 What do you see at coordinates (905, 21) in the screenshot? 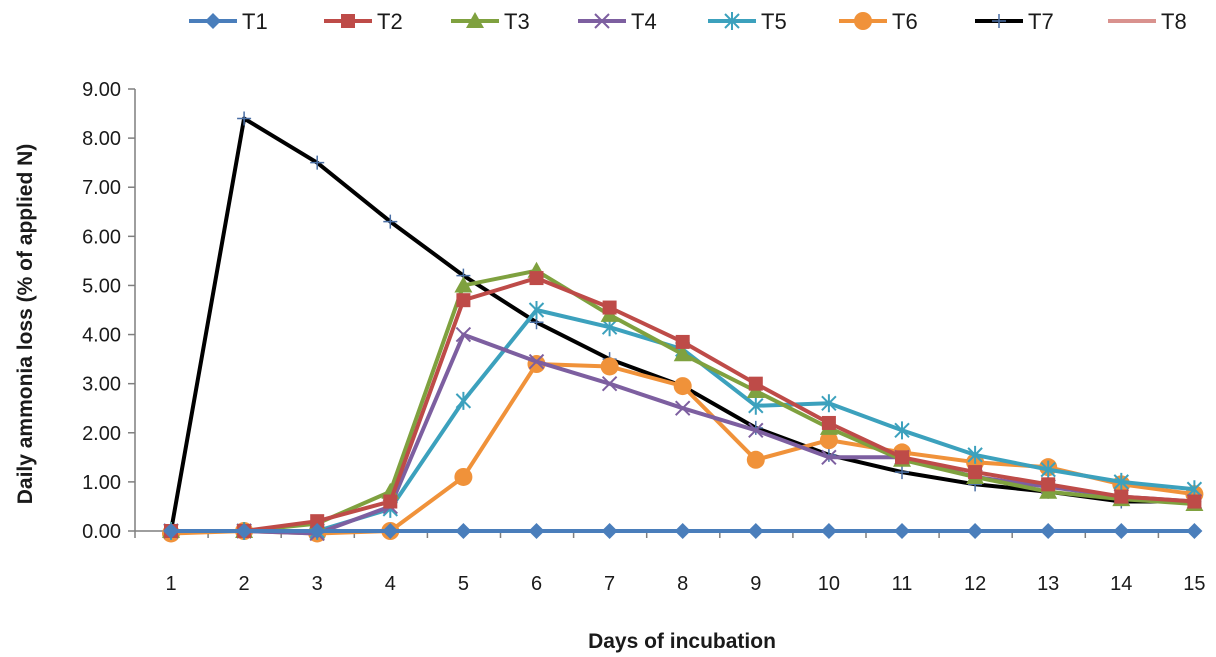
I see `legend-label: T6` at bounding box center [905, 21].